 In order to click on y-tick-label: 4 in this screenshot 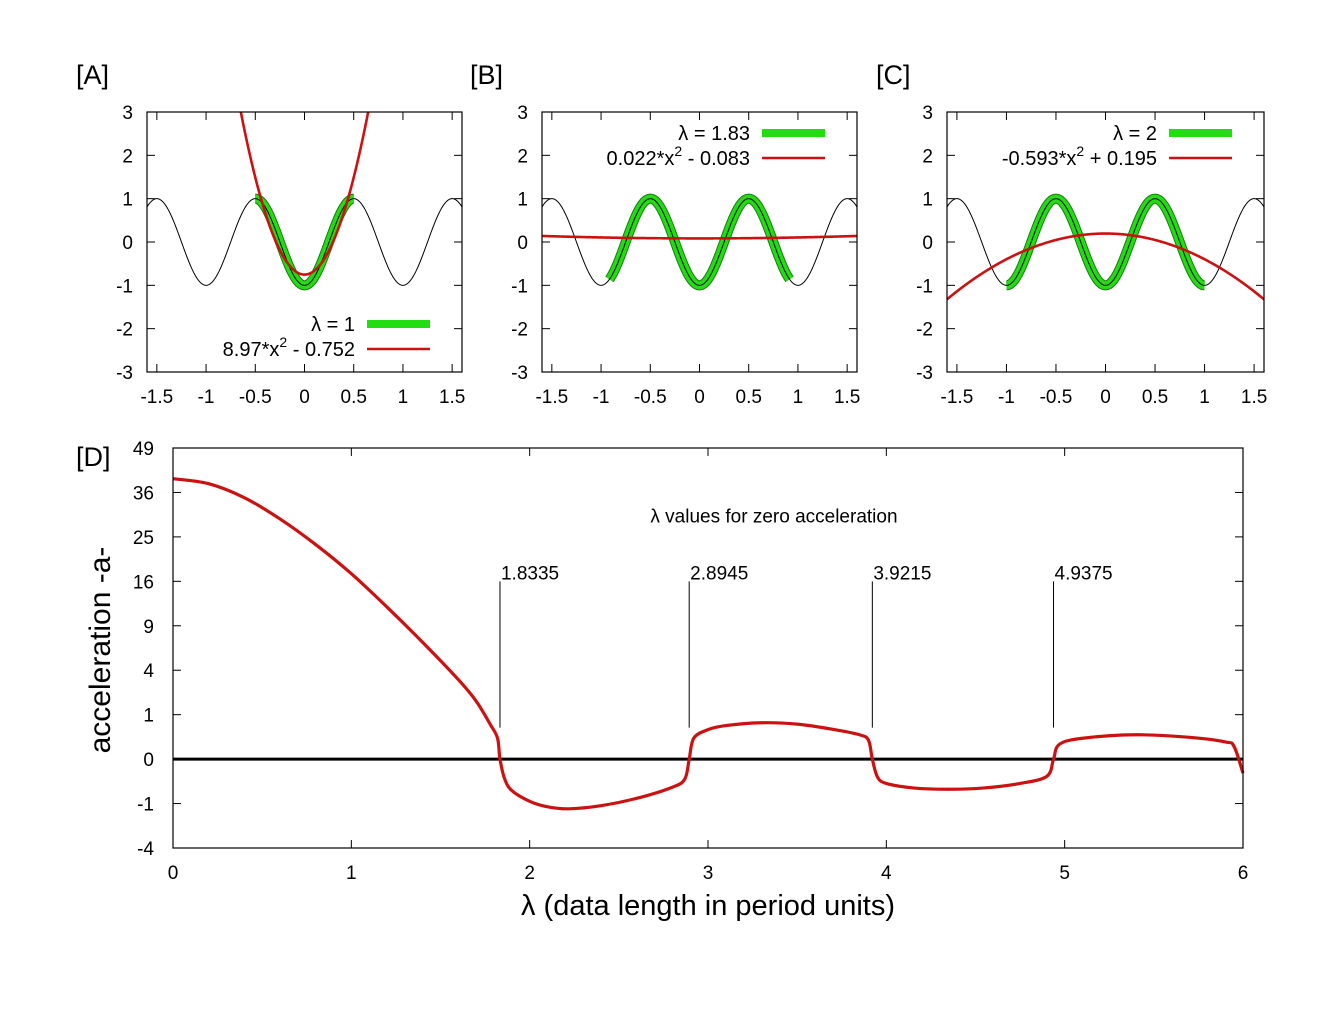, I will do `click(148, 671)`.